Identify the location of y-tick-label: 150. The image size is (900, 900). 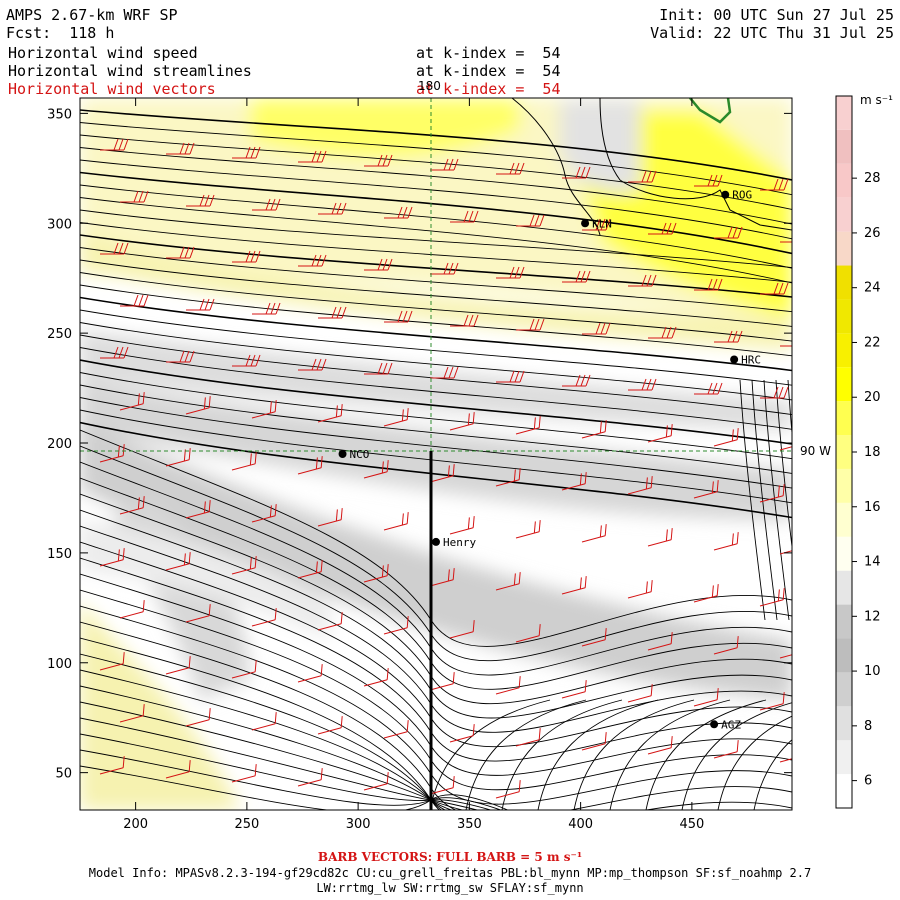
(59, 554).